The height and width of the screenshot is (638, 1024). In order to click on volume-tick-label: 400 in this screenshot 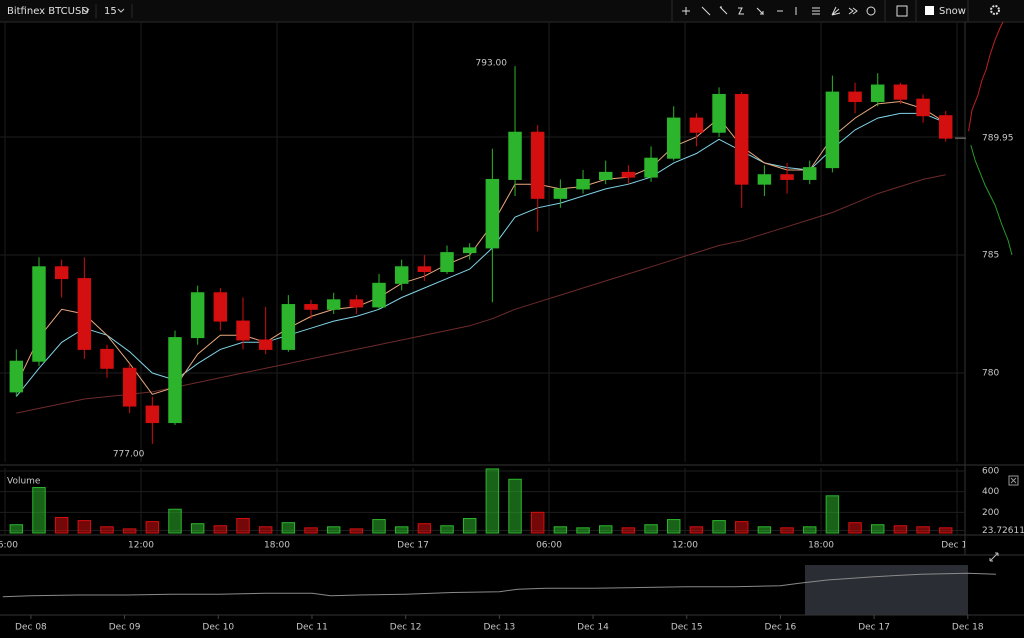, I will do `click(990, 492)`.